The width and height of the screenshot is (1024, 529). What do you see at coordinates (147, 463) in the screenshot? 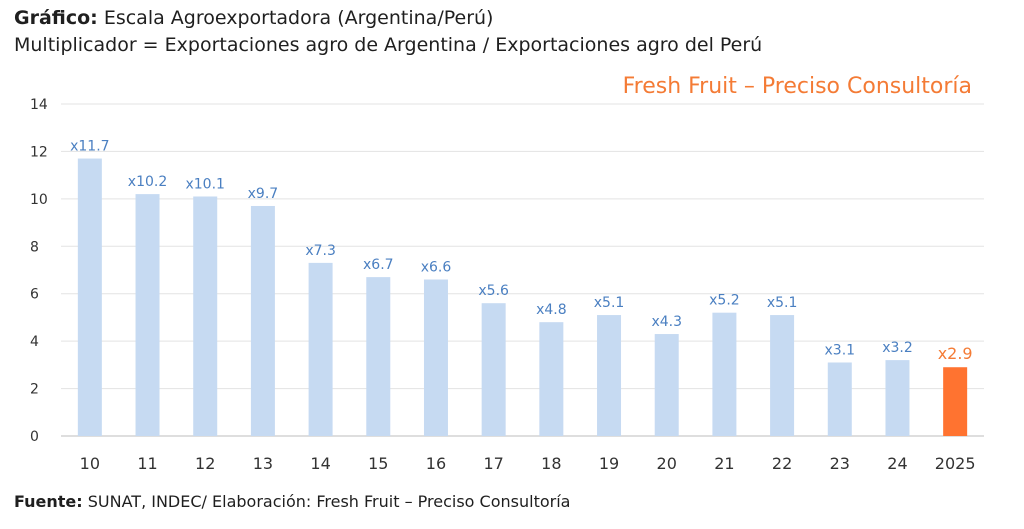
I see `x-tick-label: 11` at bounding box center [147, 463].